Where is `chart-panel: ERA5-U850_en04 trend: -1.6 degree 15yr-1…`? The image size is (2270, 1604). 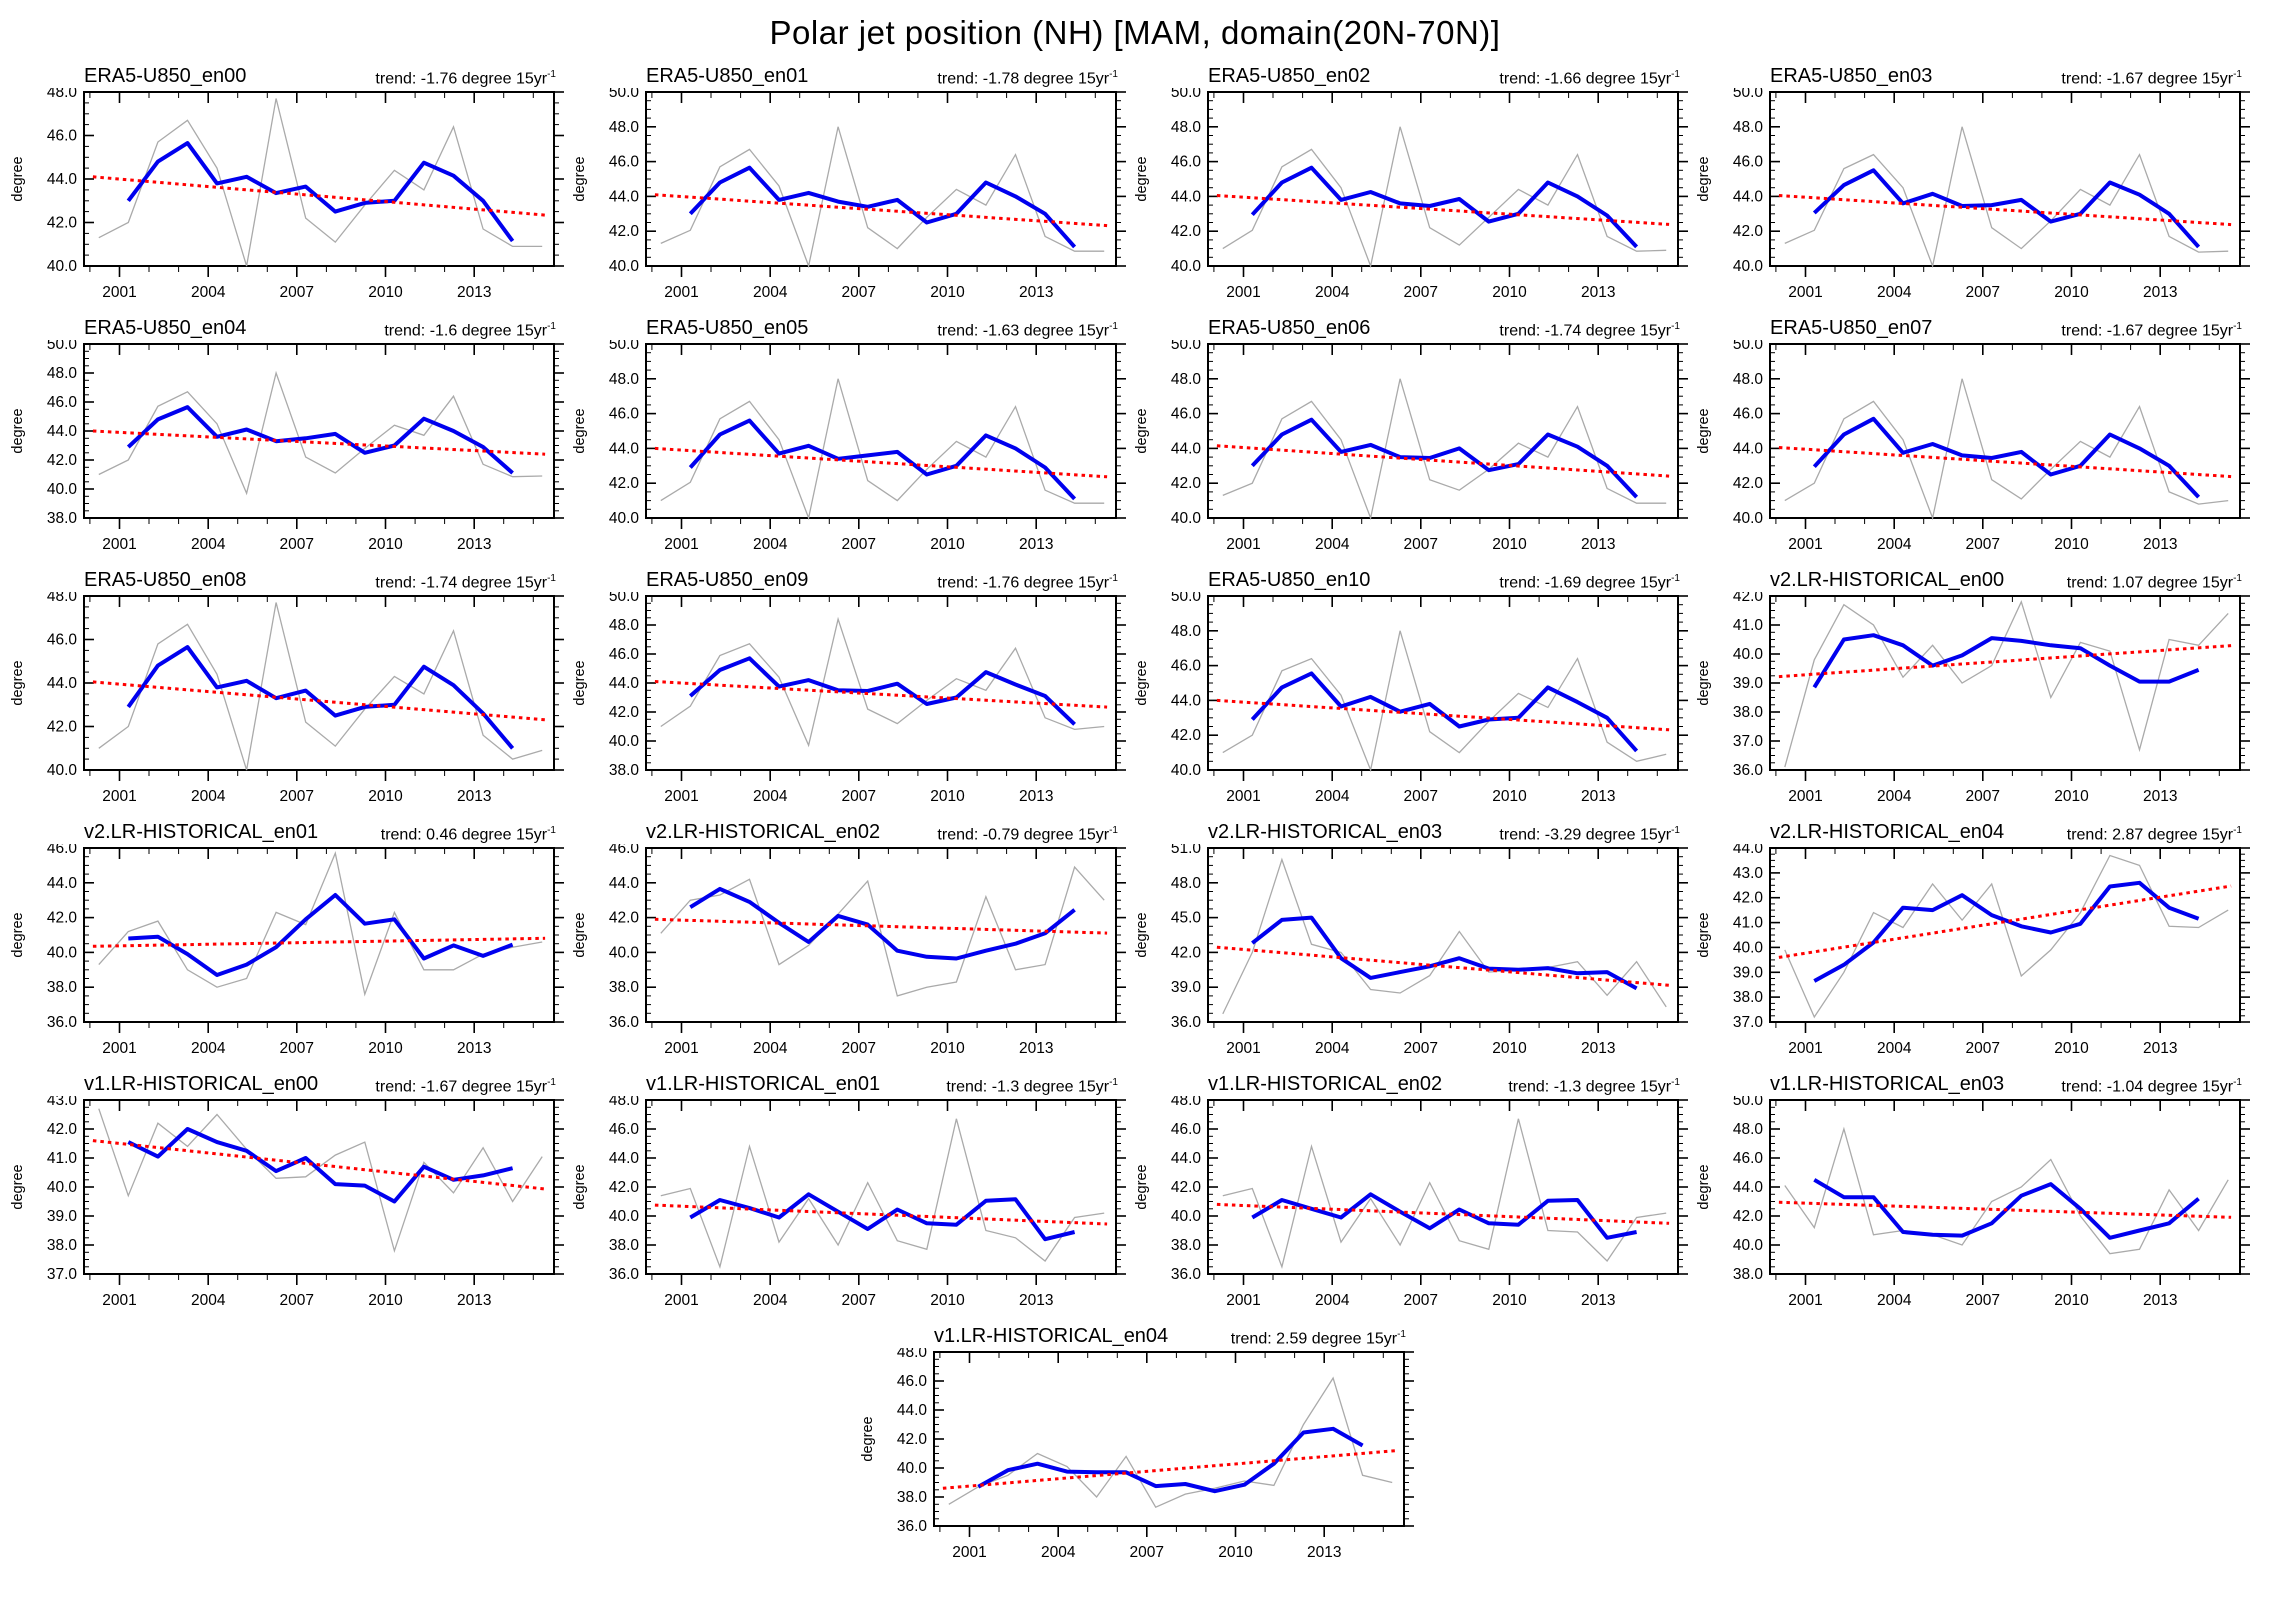 chart-panel: ERA5-U850_en04 trend: -1.6 degree 15yr-1… is located at coordinates (289, 437).